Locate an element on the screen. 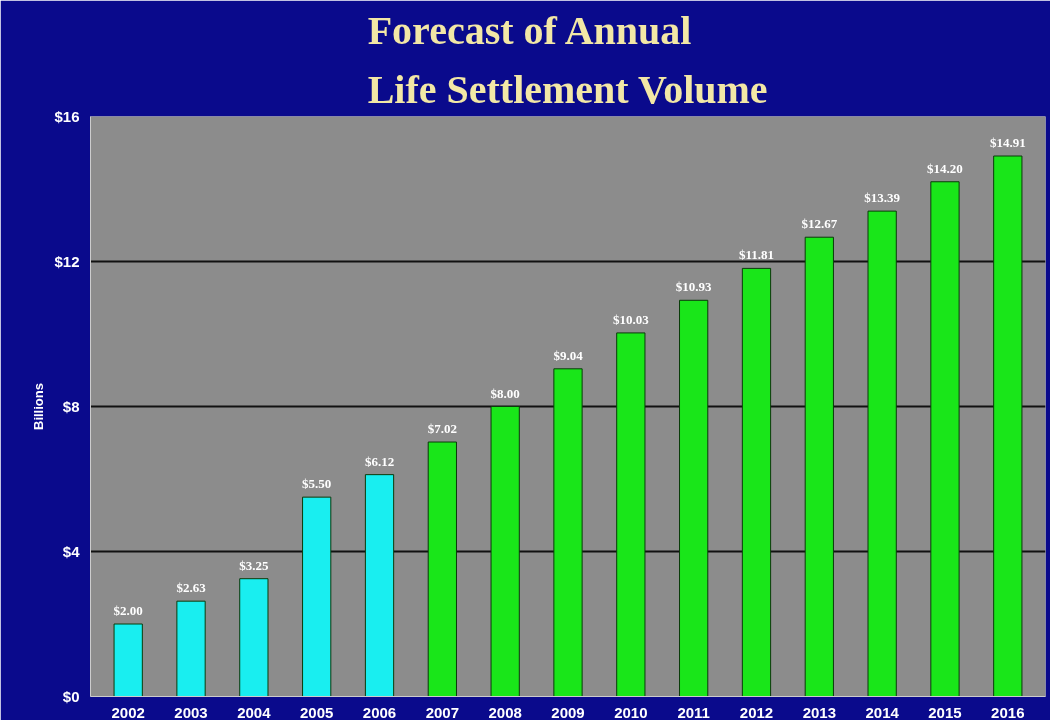  y-tick-label: $16 is located at coordinates (67, 116).